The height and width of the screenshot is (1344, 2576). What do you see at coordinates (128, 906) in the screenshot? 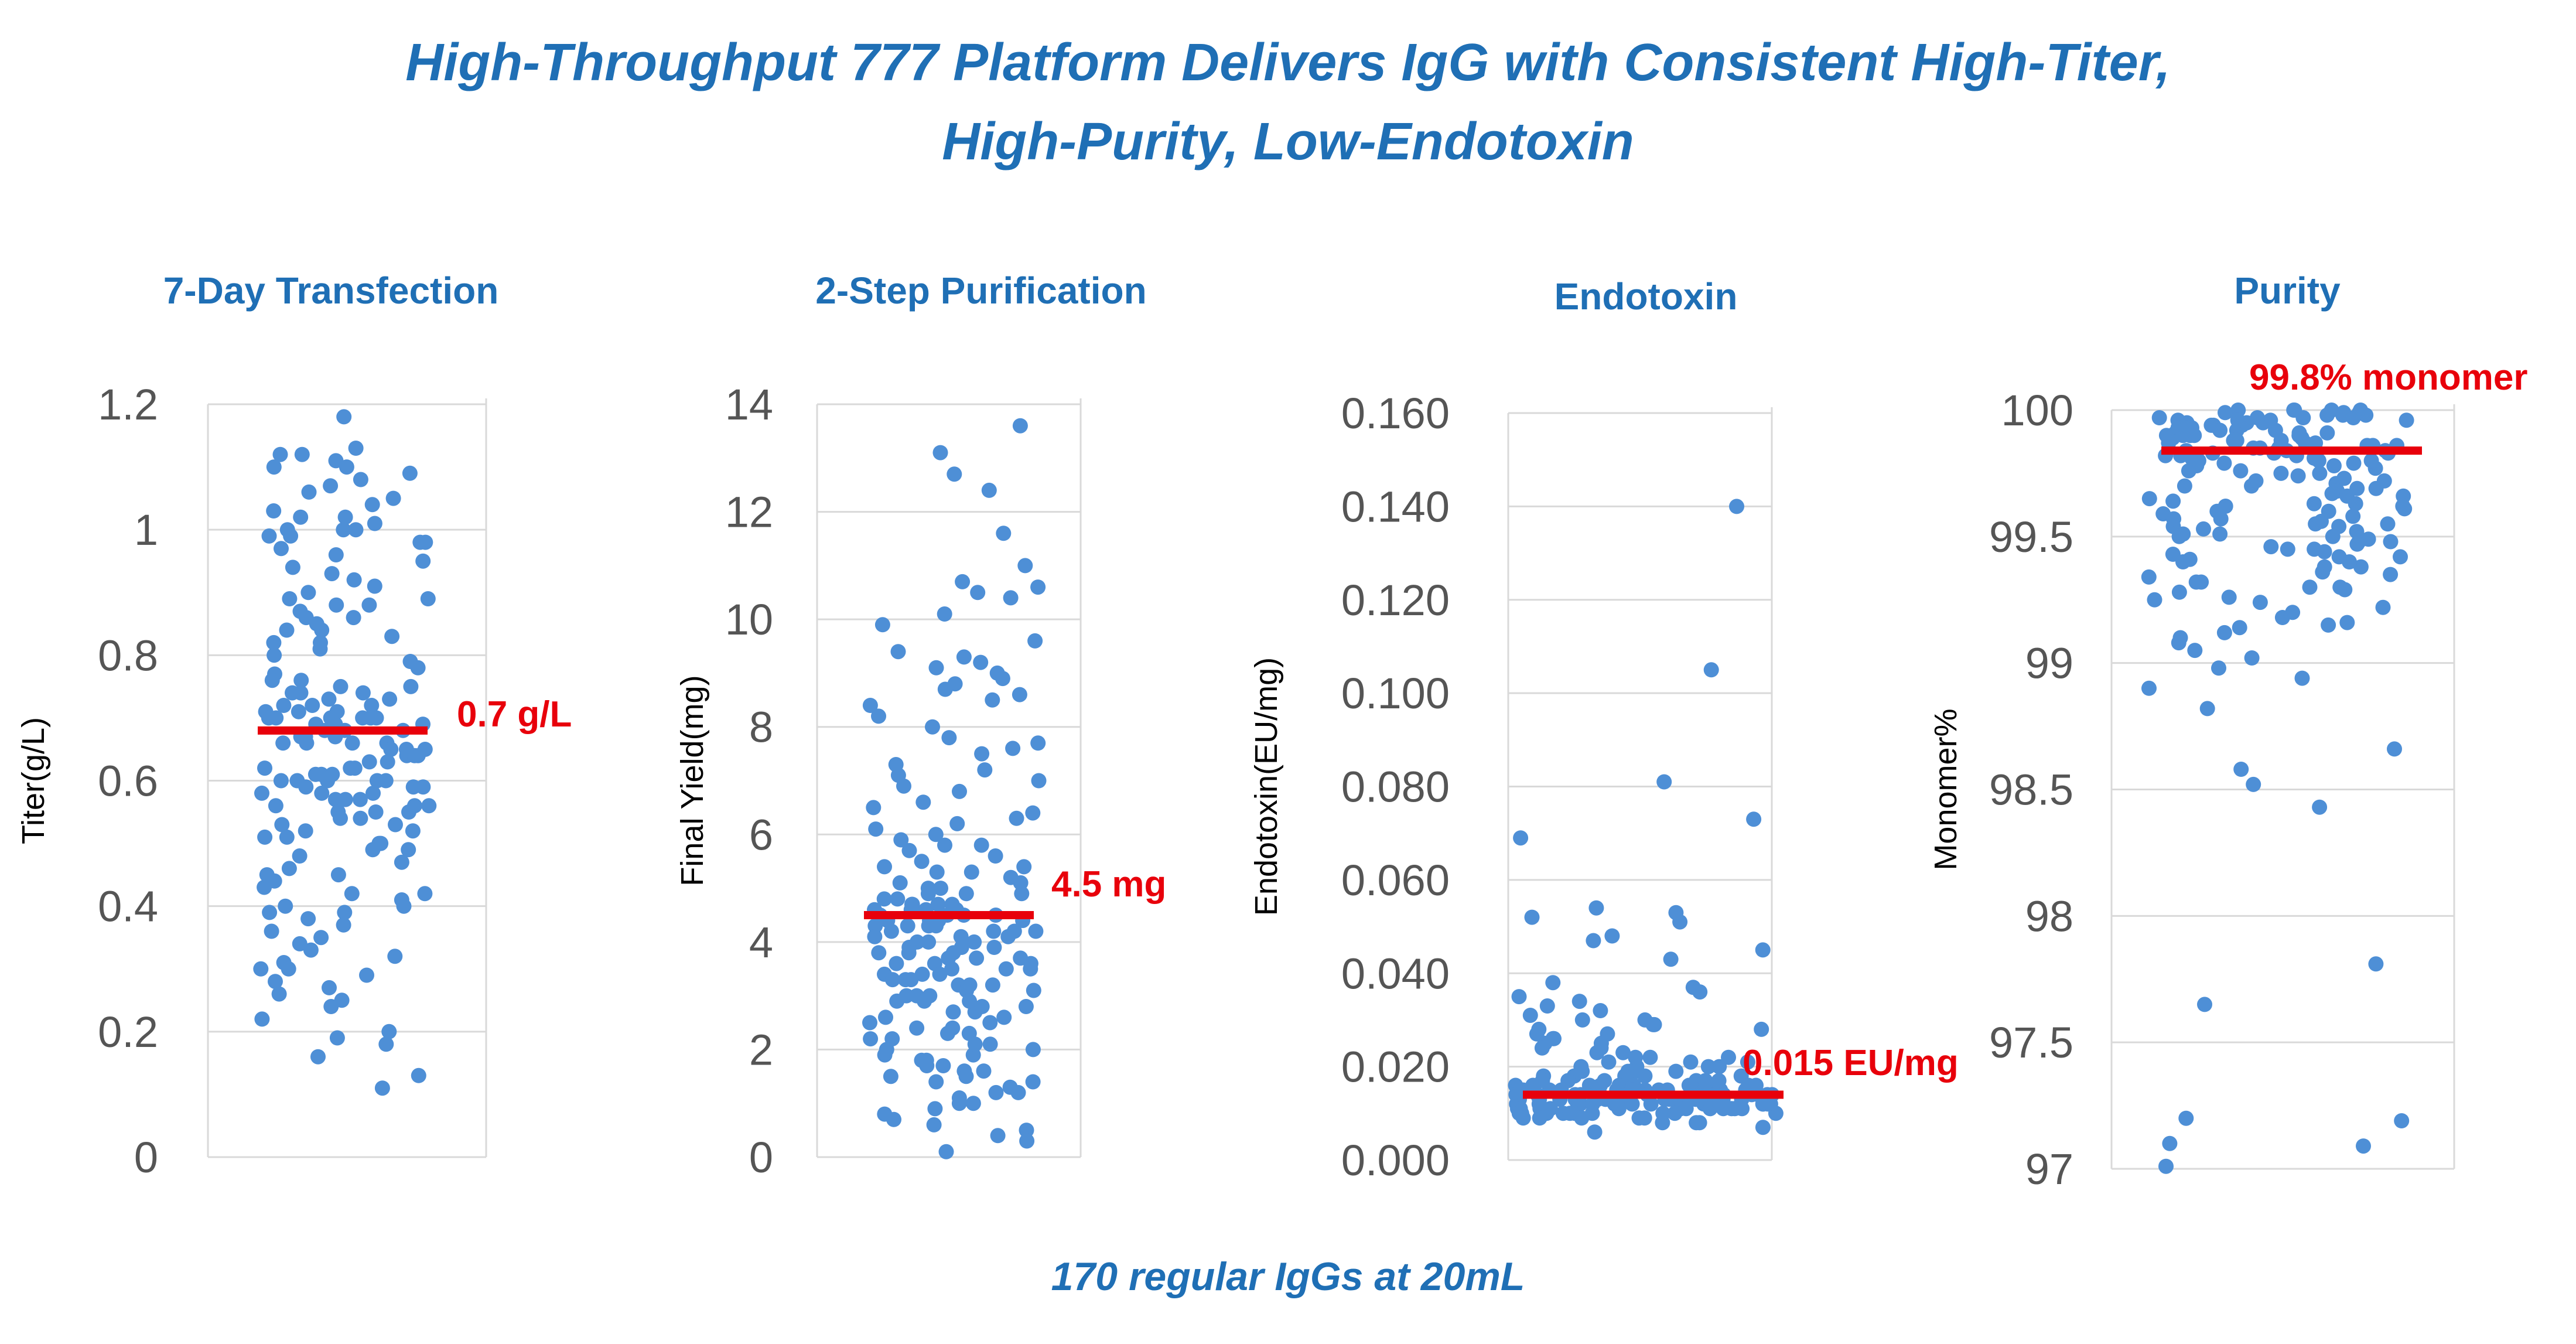
I see `chart-1-tick-label: 0.4` at bounding box center [128, 906].